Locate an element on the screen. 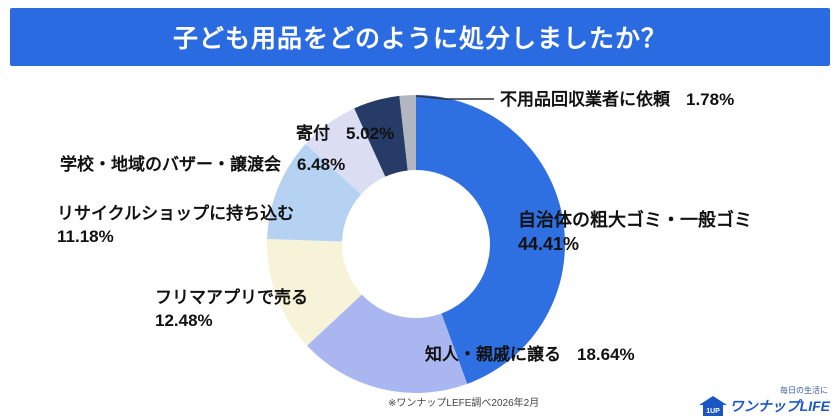 This screenshot has width=840, height=420. label-text: 自治体の粗大ゴミ・一般ゴミ is located at coordinates (635, 220).